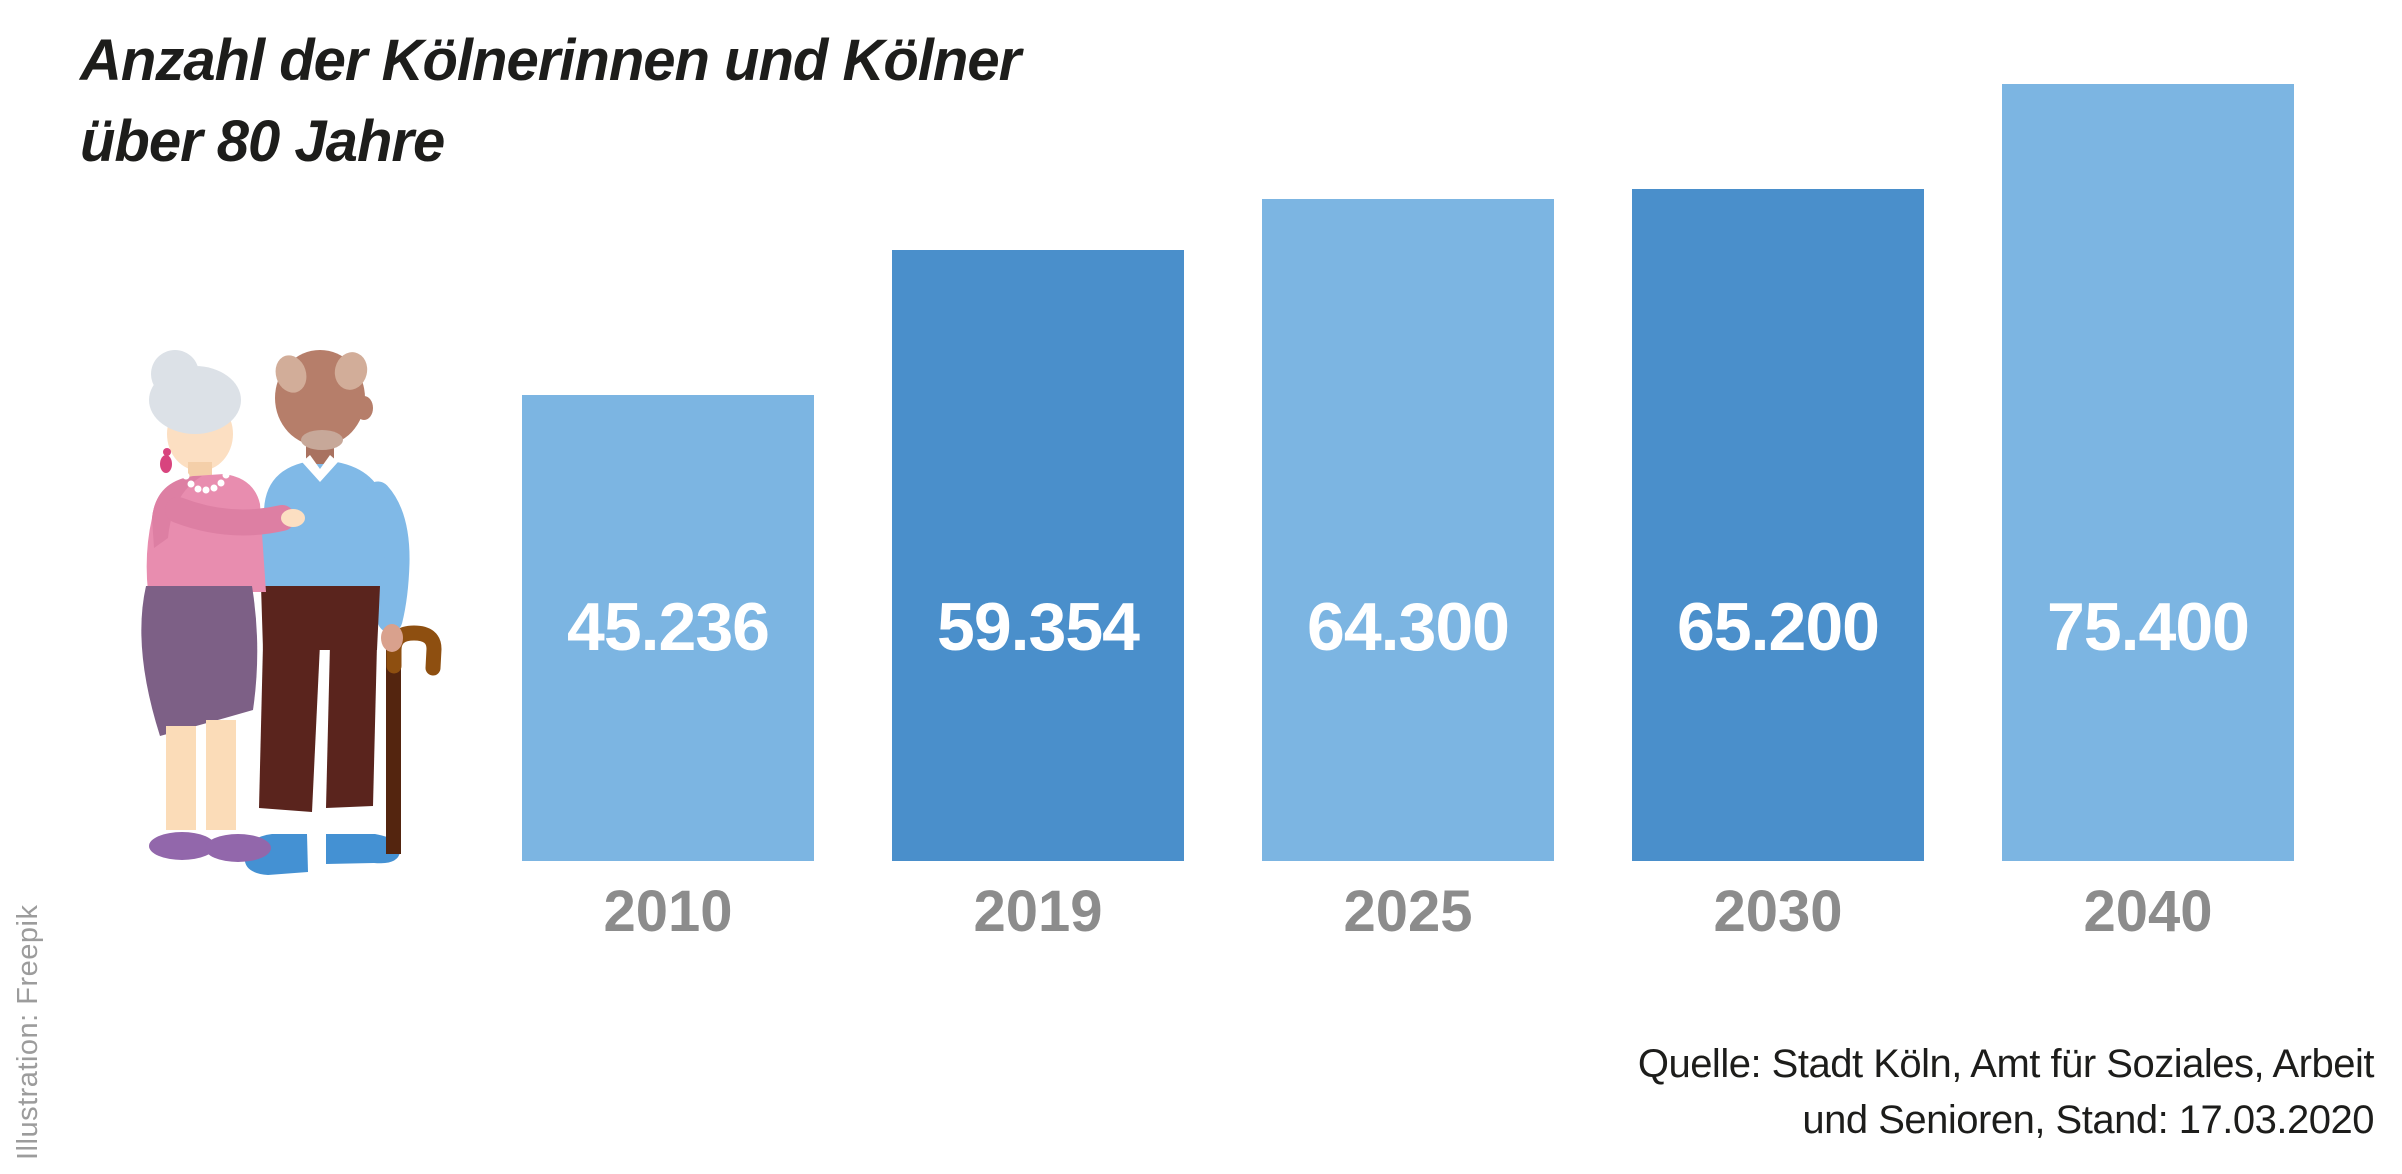  I want to click on bar-2030: 65.200, so click(1778, 525).